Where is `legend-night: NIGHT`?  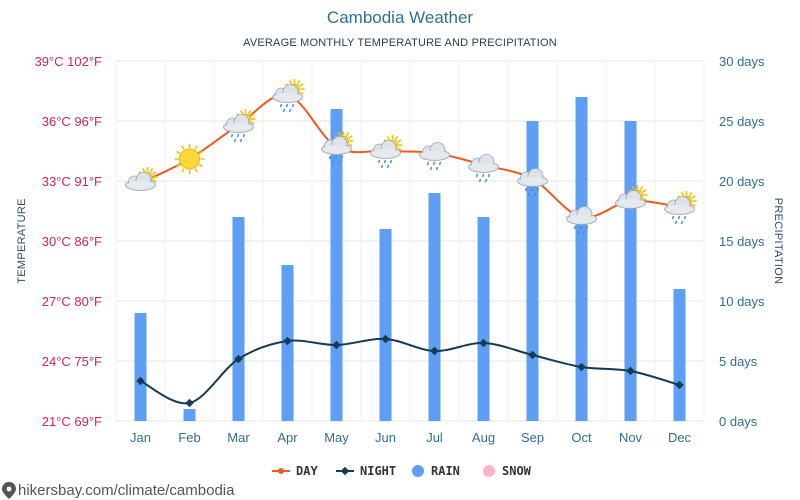
legend-night: NIGHT is located at coordinates (366, 471).